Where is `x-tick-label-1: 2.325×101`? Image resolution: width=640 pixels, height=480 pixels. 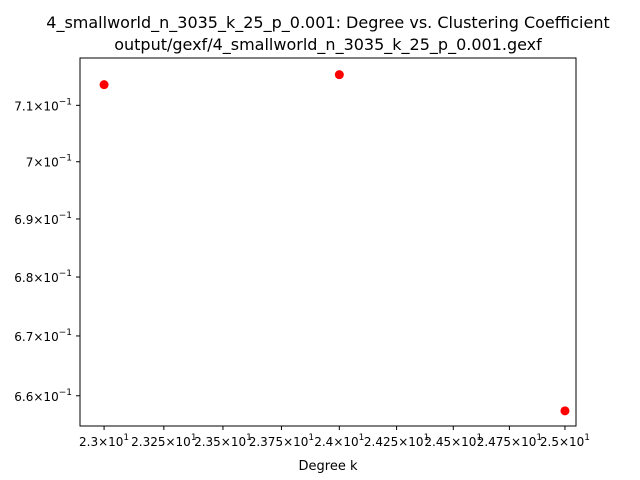 x-tick-label-1: 2.325×101 is located at coordinates (163, 441).